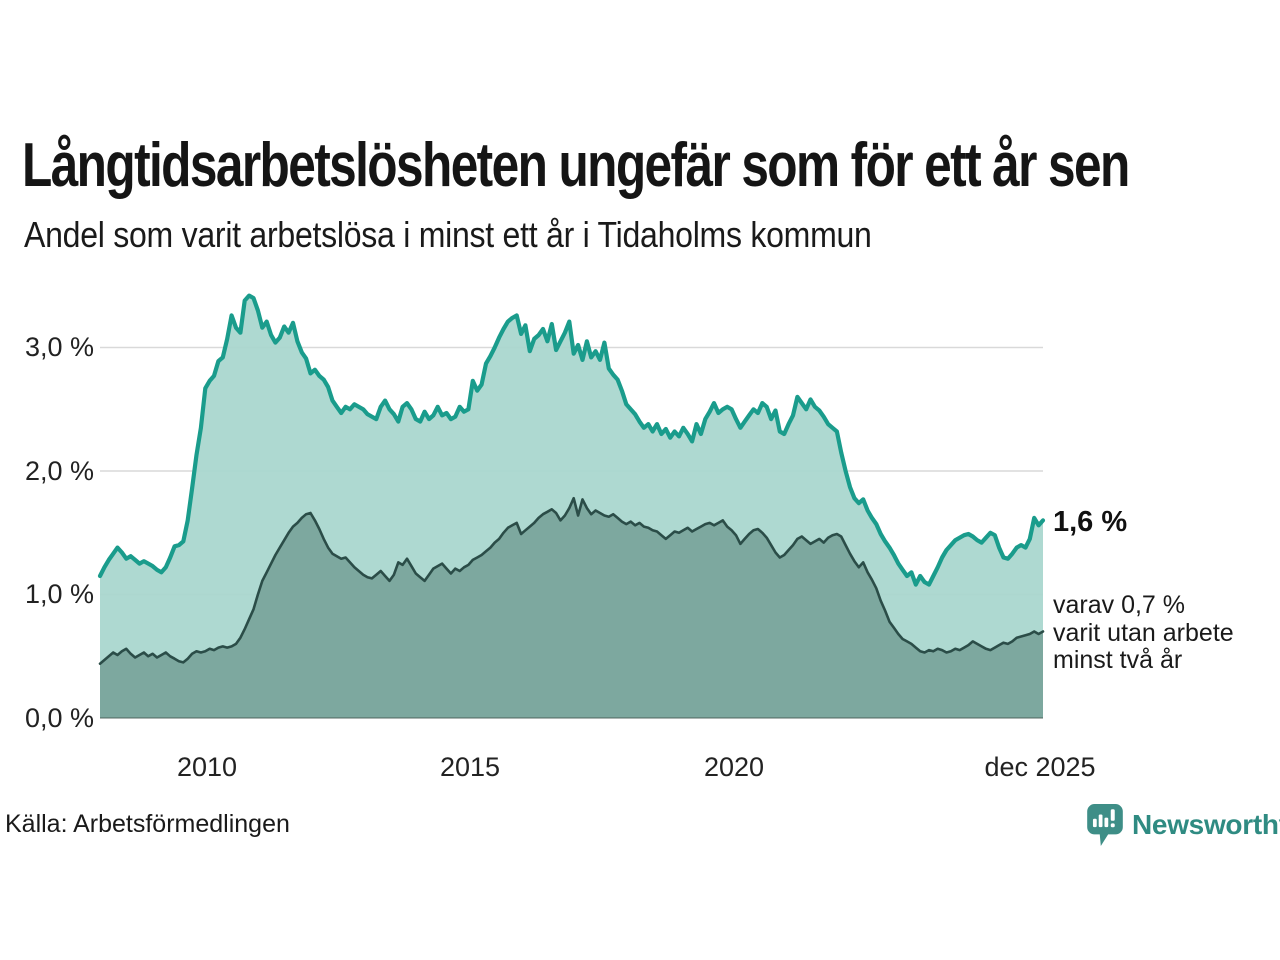 Image resolution: width=1280 pixels, height=960 pixels. I want to click on source-label: Källa: Arbetsförmedlingen, so click(147, 824).